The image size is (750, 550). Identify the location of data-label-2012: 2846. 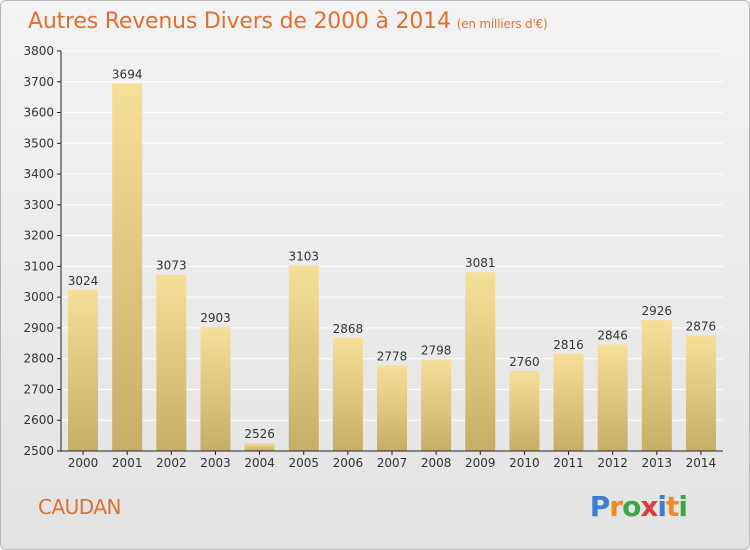
(612, 336).